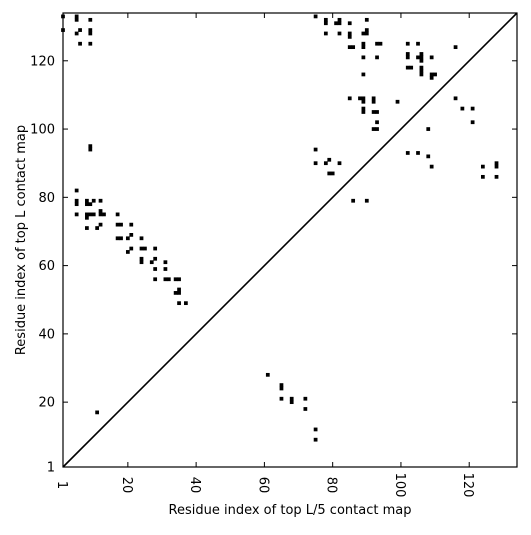 This screenshot has width=531, height=535. Describe the element at coordinates (42, 61) in the screenshot. I see `y-tick-label: 120` at that location.